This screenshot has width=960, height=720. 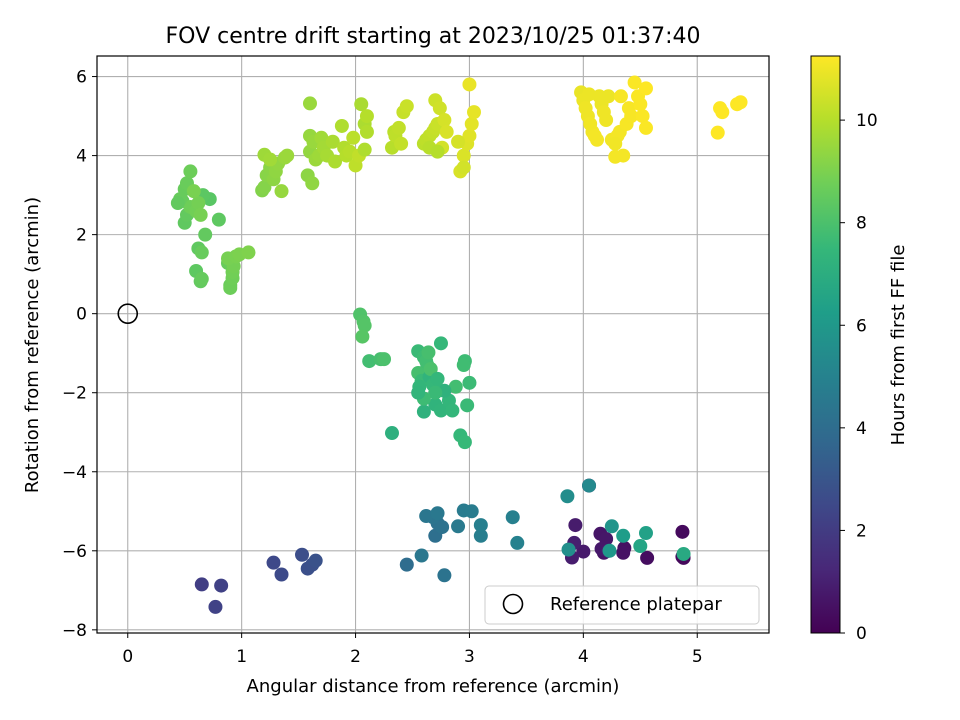 What do you see at coordinates (81, 236) in the screenshot?
I see `y-tick-label: 2` at bounding box center [81, 236].